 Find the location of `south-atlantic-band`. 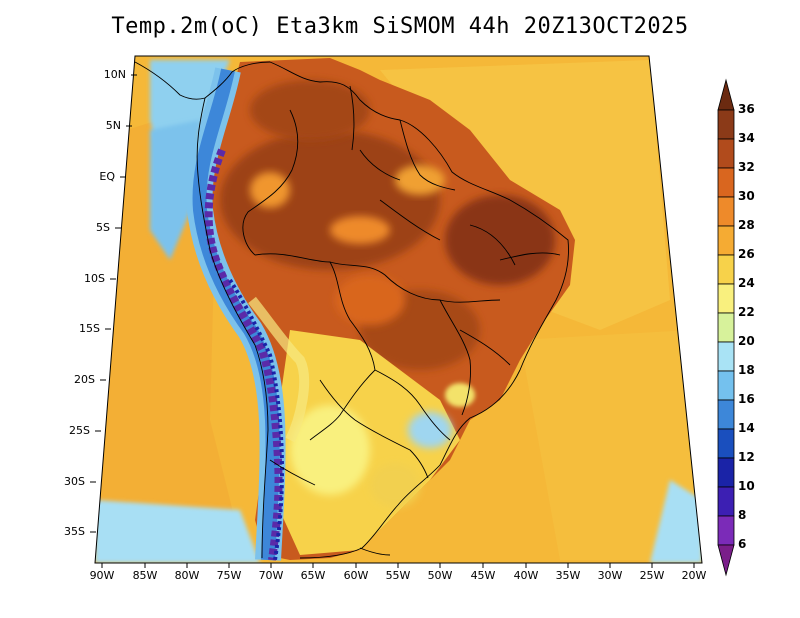

south-atlantic-band is located at coordinates (610, 445).